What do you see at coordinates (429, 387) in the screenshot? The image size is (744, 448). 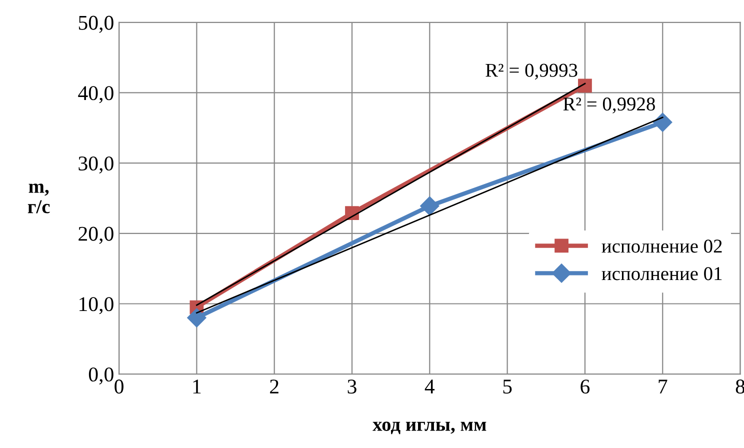 I see `x-tick-label: 4` at bounding box center [429, 387].